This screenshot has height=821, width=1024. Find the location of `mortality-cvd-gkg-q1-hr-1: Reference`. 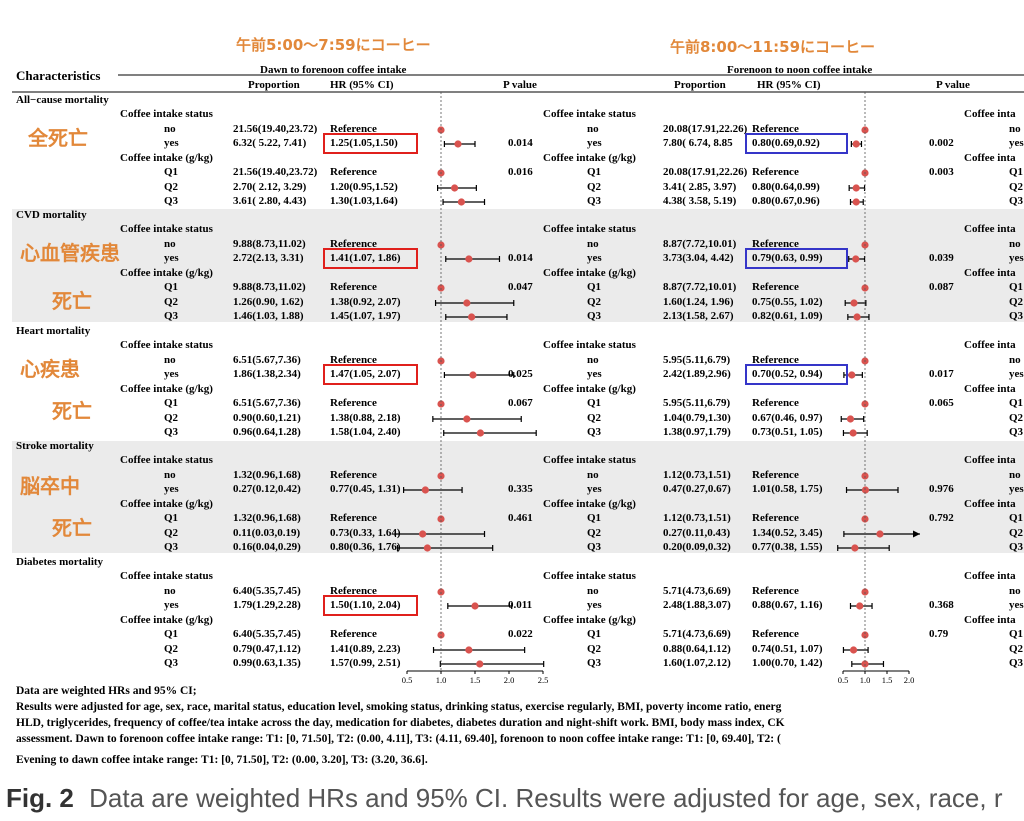

mortality-cvd-gkg-q1-hr-1: Reference is located at coordinates (353, 287).